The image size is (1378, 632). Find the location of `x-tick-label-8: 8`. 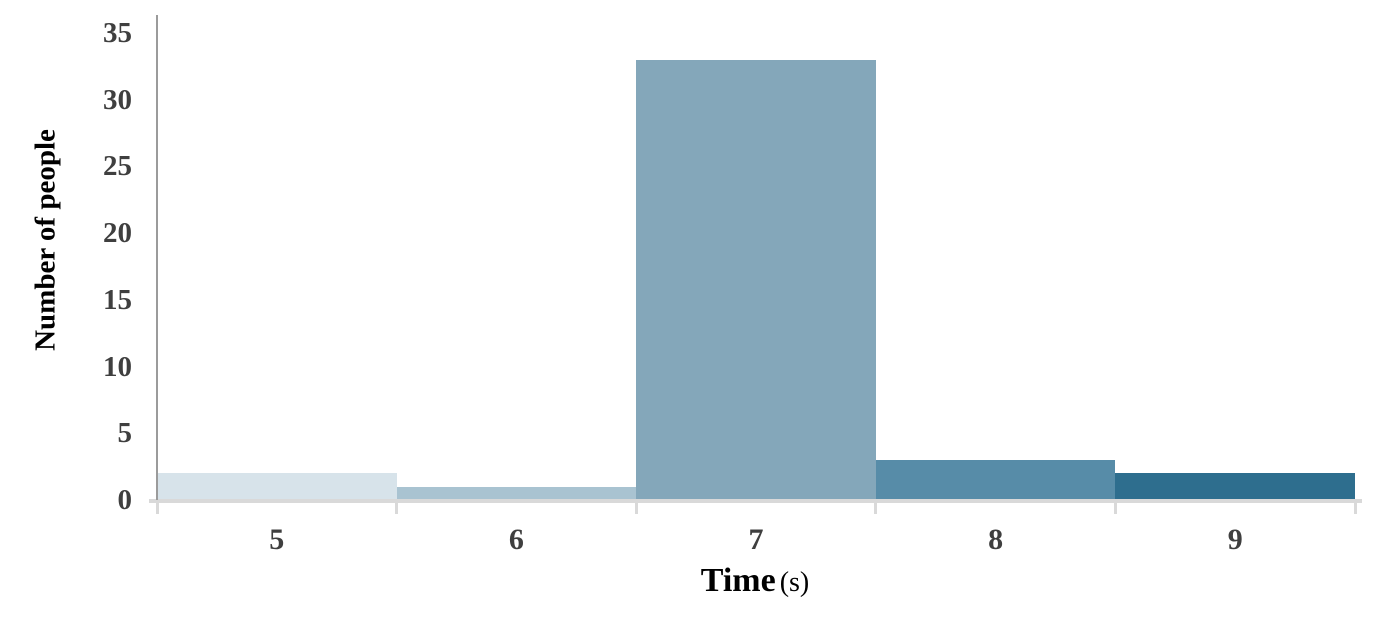

x-tick-label-8: 8 is located at coordinates (996, 539).